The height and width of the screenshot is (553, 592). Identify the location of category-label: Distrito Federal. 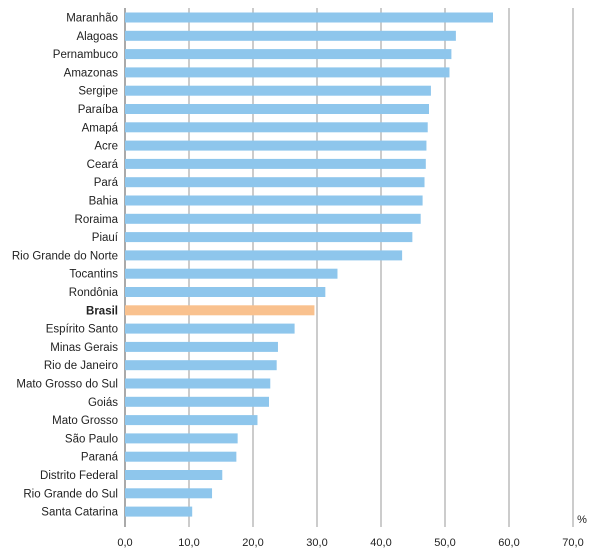
(79, 476).